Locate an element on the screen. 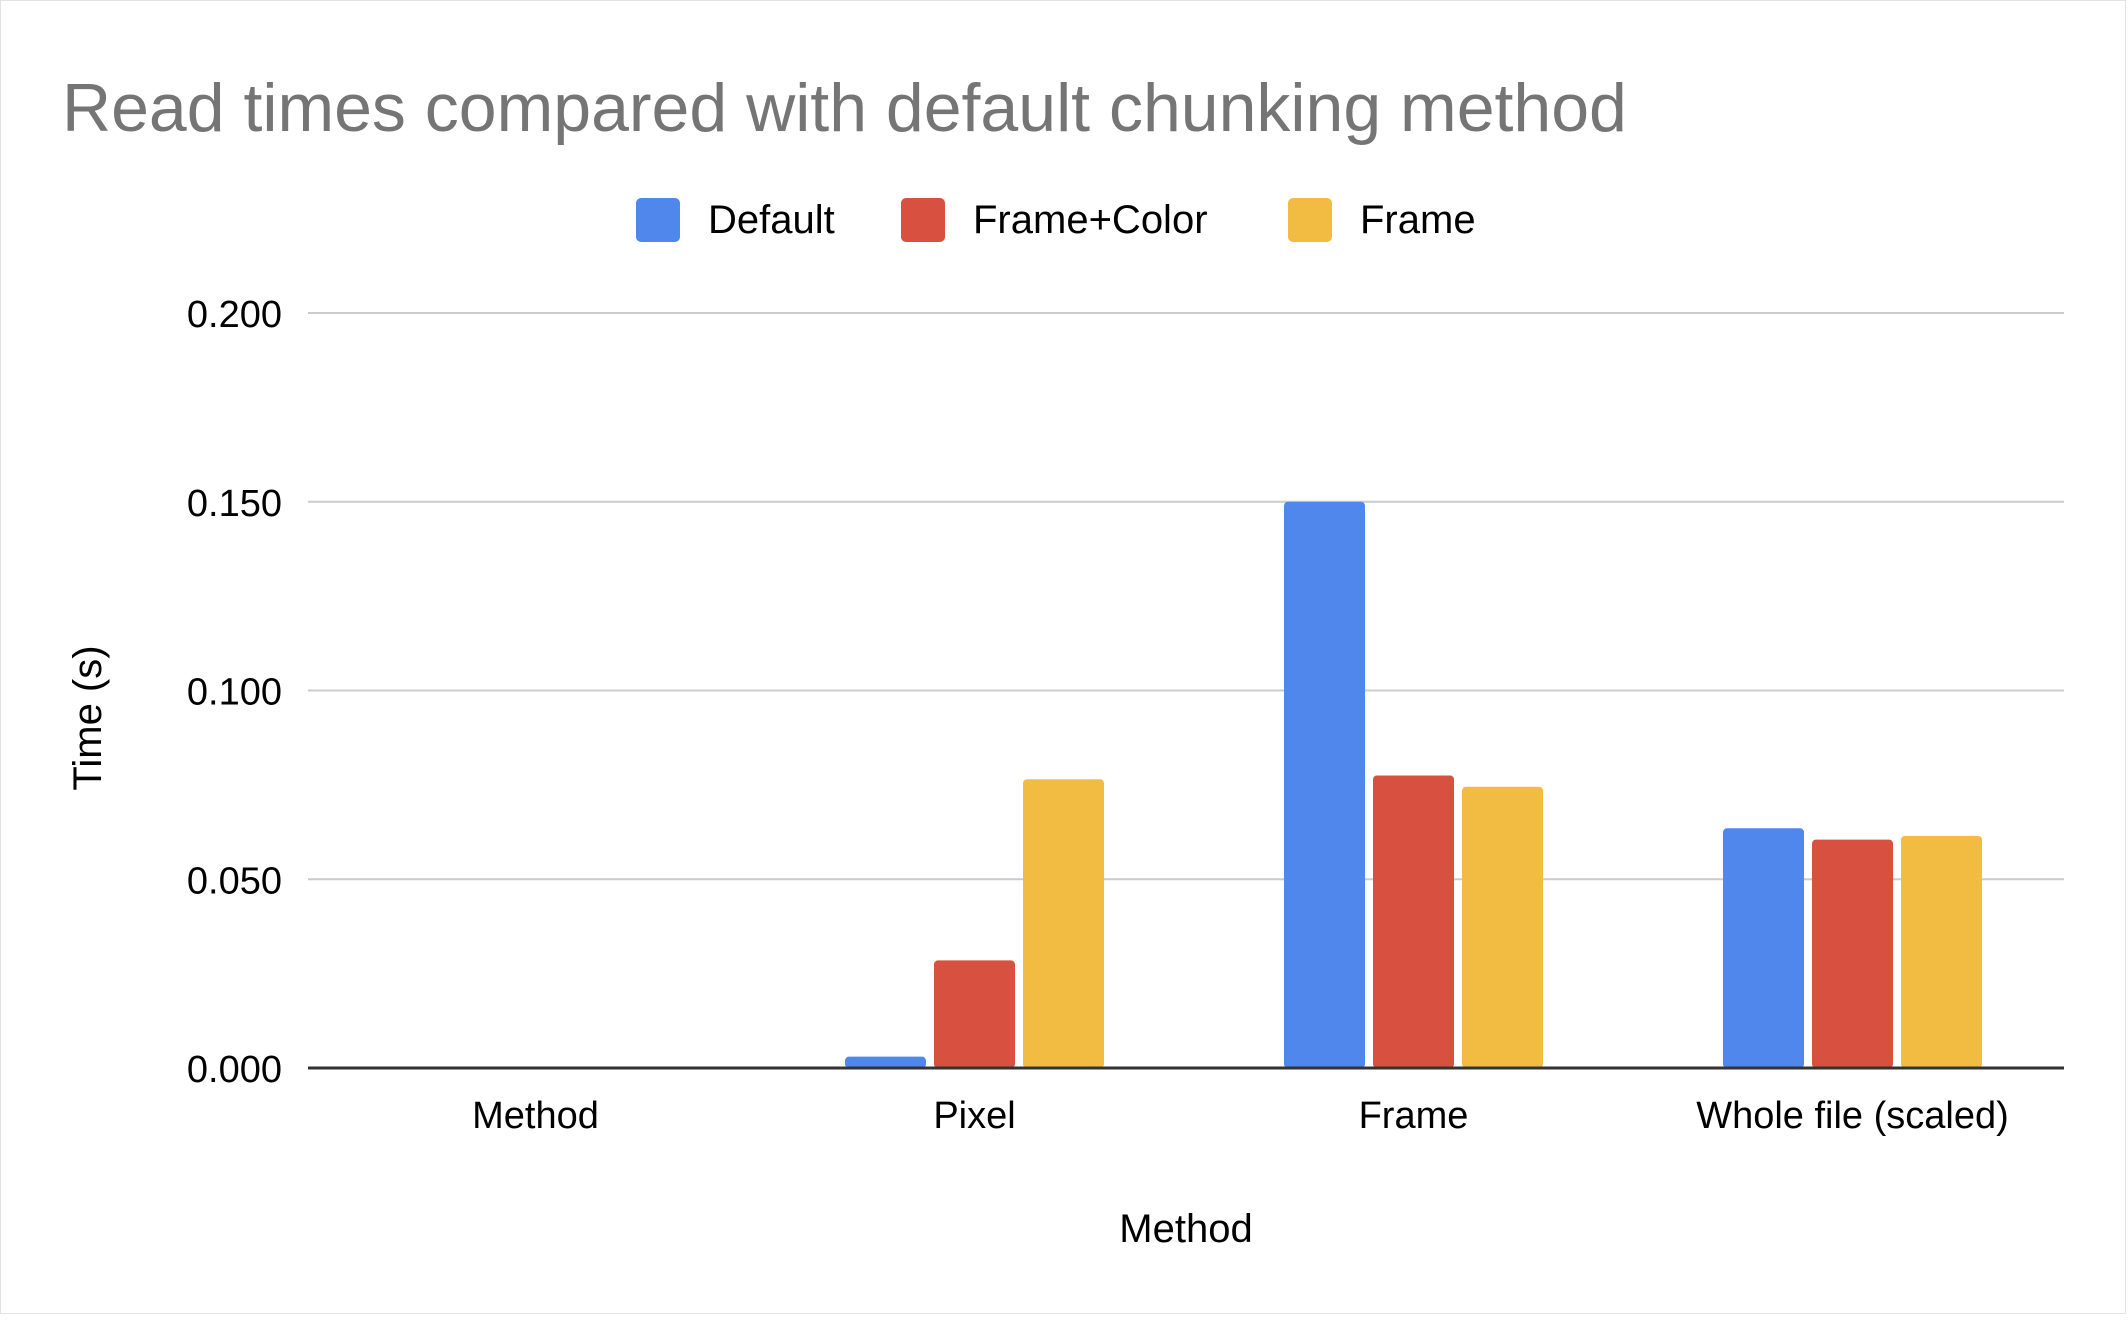  x-tick-label: Frame is located at coordinates (1414, 1116).